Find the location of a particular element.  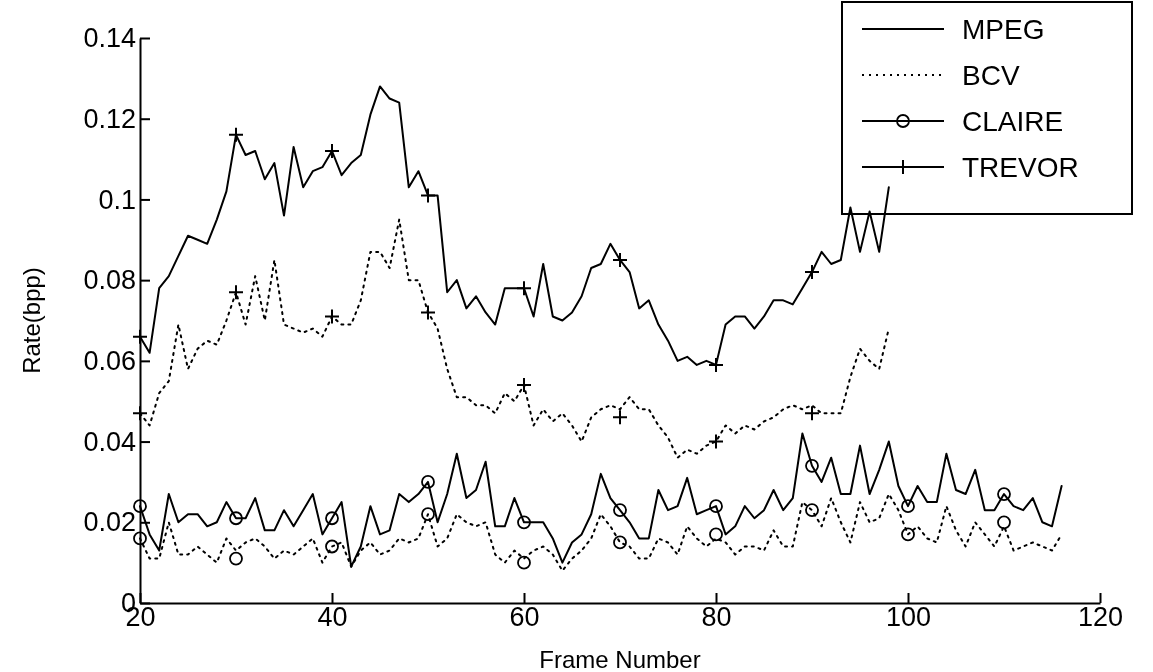

y-tick-label: 0.02 is located at coordinates (109, 522).